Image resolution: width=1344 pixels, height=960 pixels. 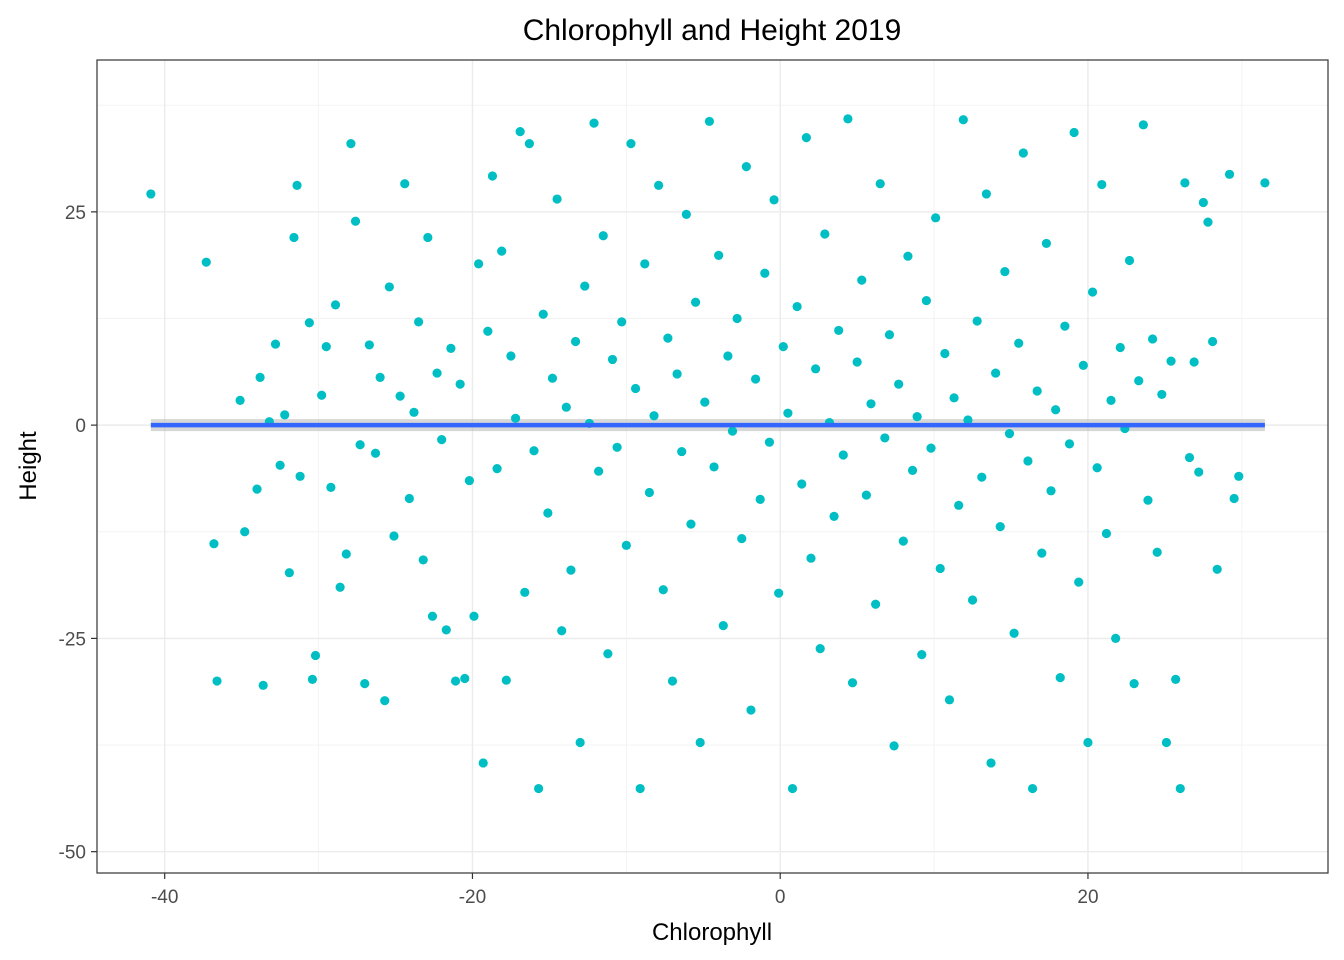 What do you see at coordinates (164, 897) in the screenshot?
I see `x-tick-label: -40` at bounding box center [164, 897].